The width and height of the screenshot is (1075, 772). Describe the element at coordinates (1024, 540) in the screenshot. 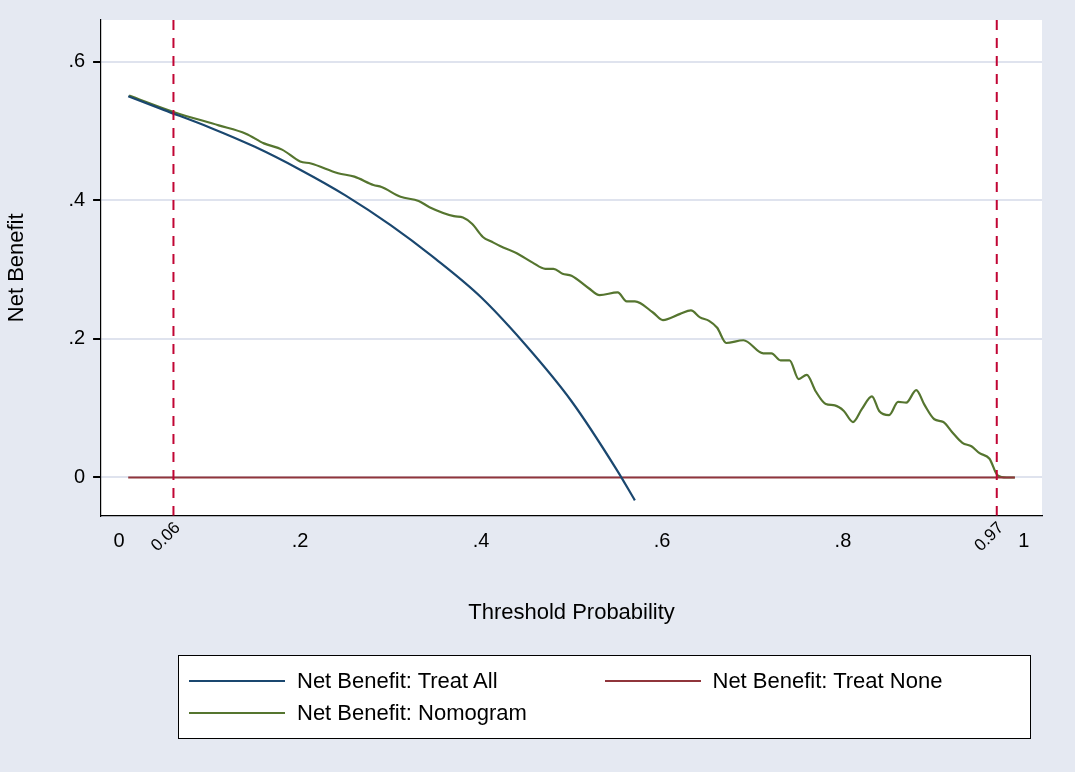

I see `x-tick-label: 1` at that location.